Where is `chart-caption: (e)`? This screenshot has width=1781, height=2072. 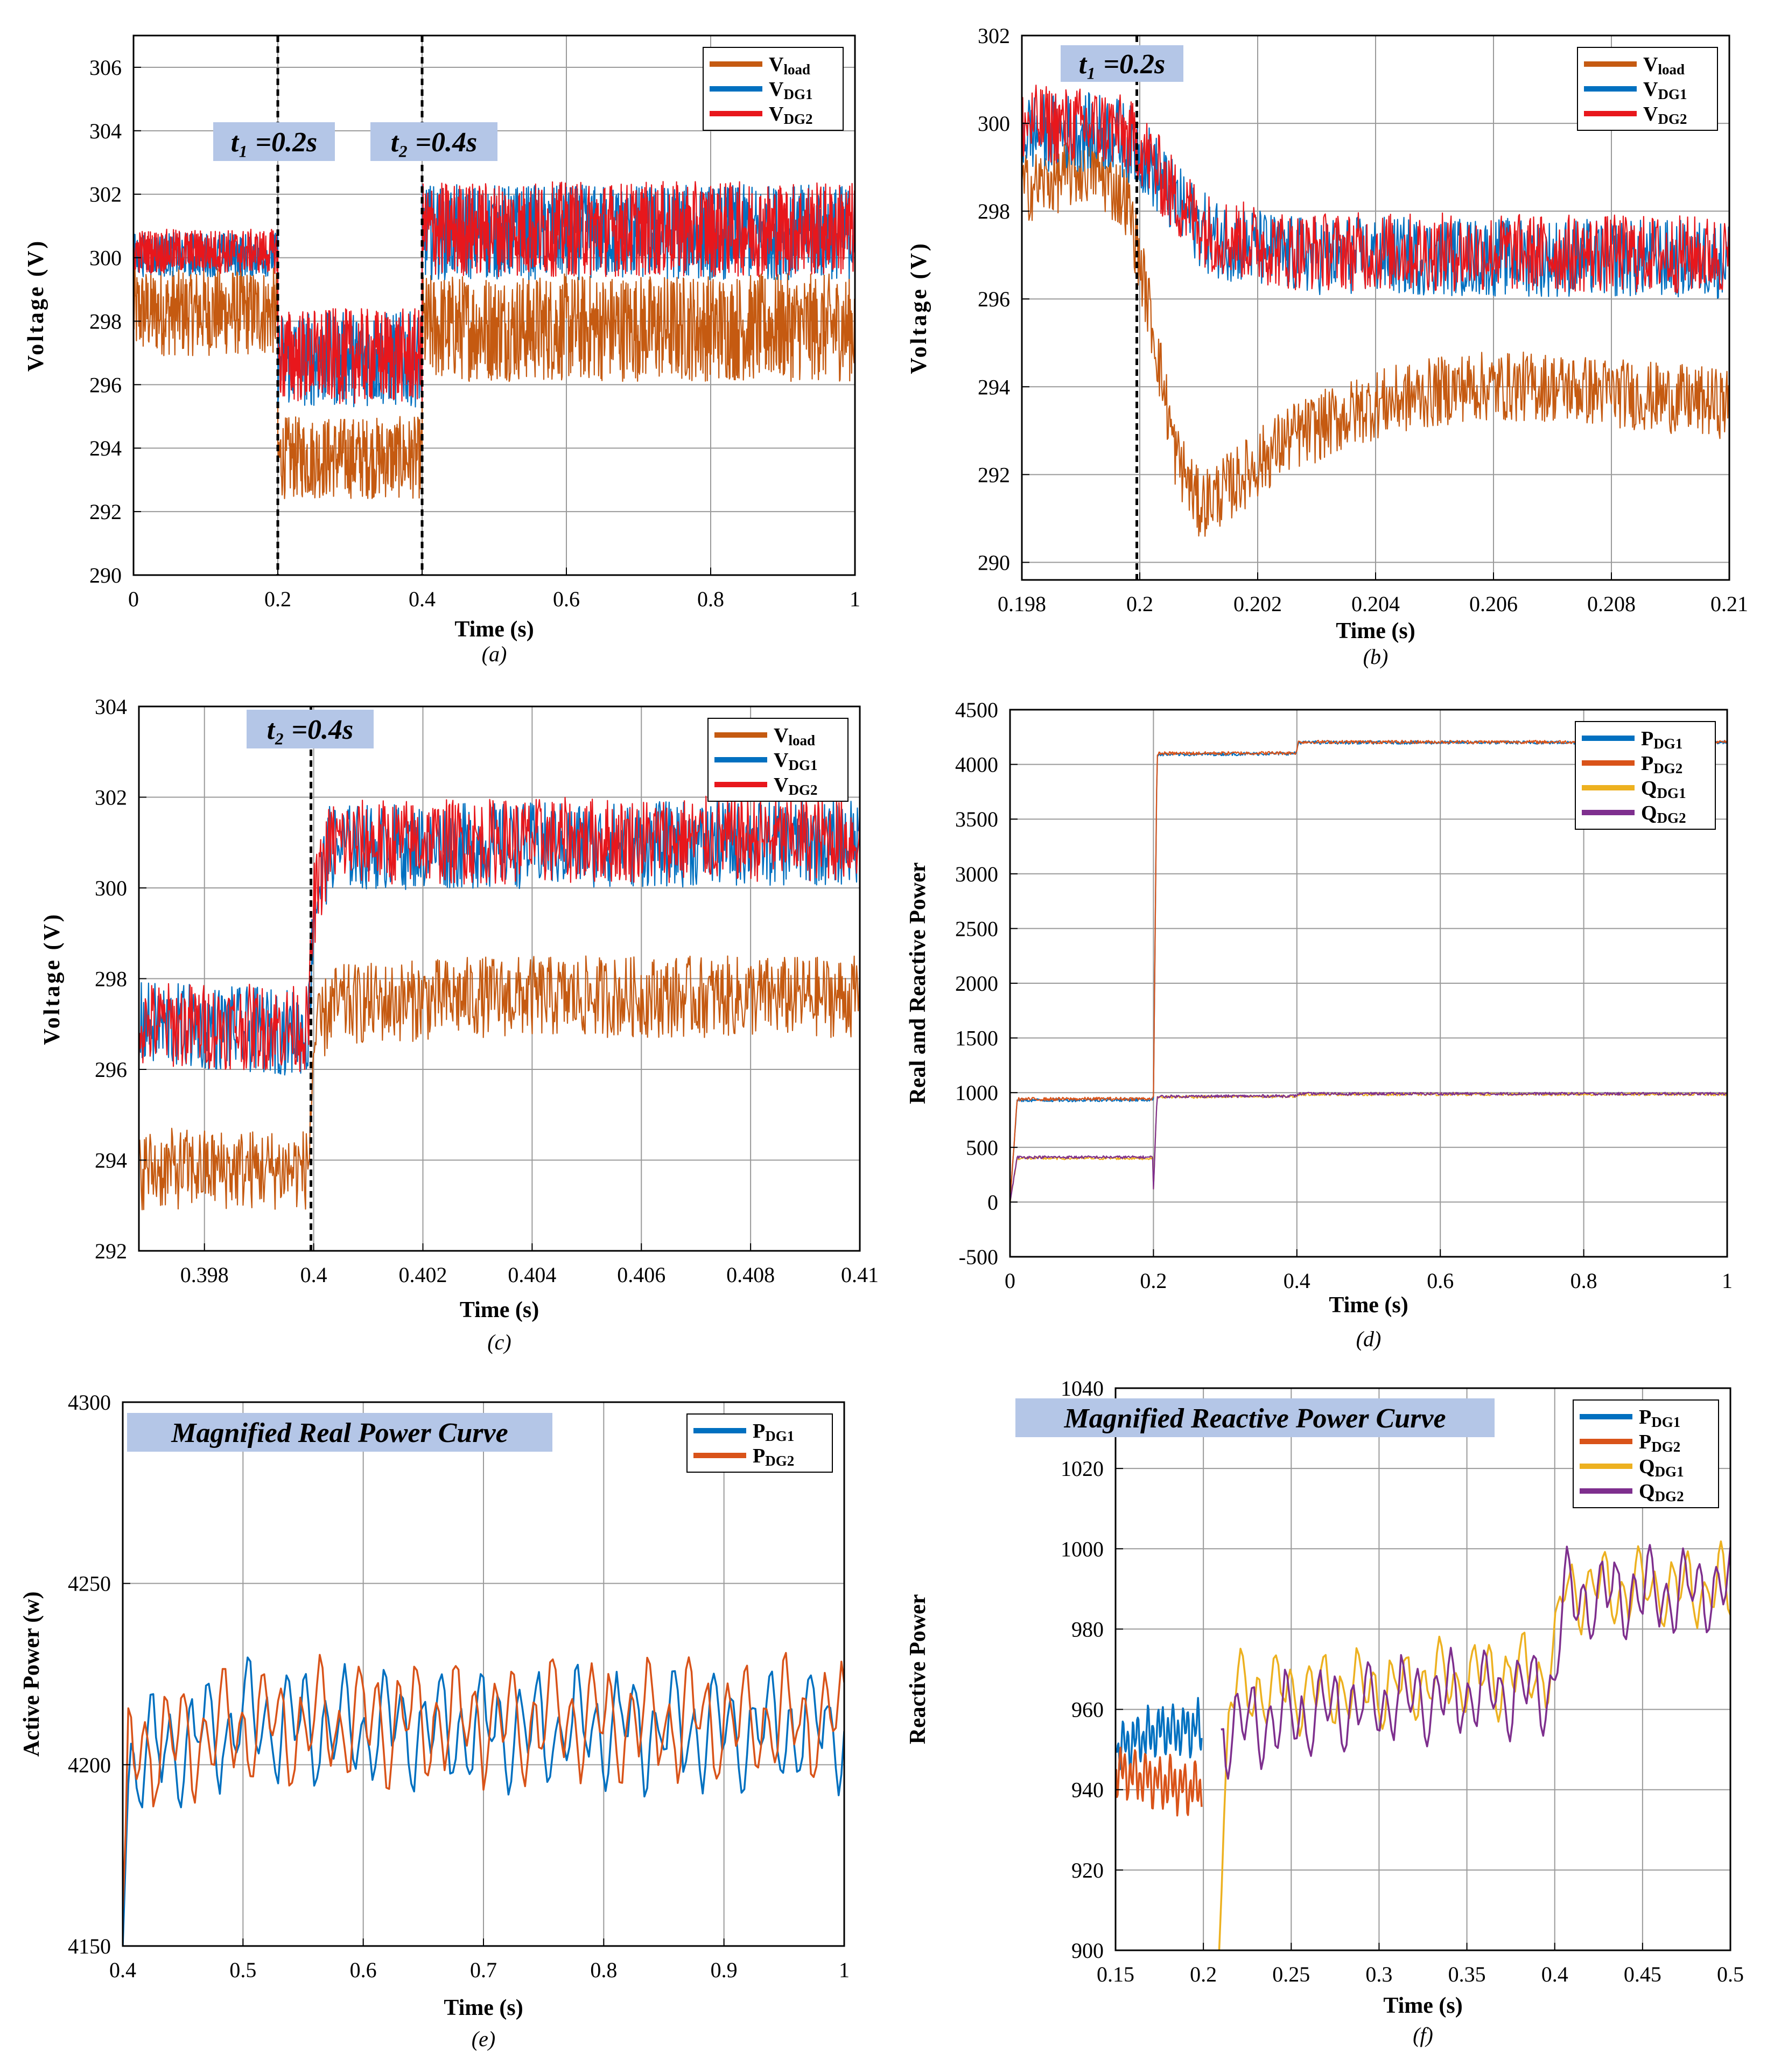 chart-caption: (e) is located at coordinates (484, 2039).